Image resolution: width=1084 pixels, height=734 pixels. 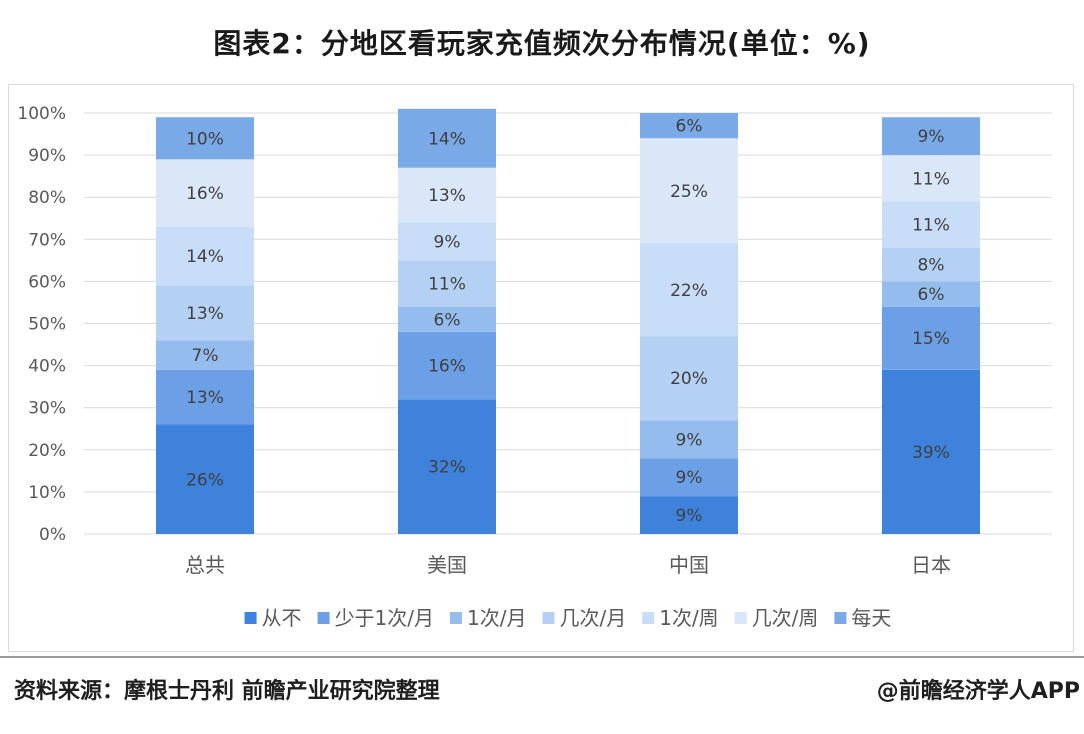 I want to click on legend-label: 1次/月, so click(x=496, y=618).